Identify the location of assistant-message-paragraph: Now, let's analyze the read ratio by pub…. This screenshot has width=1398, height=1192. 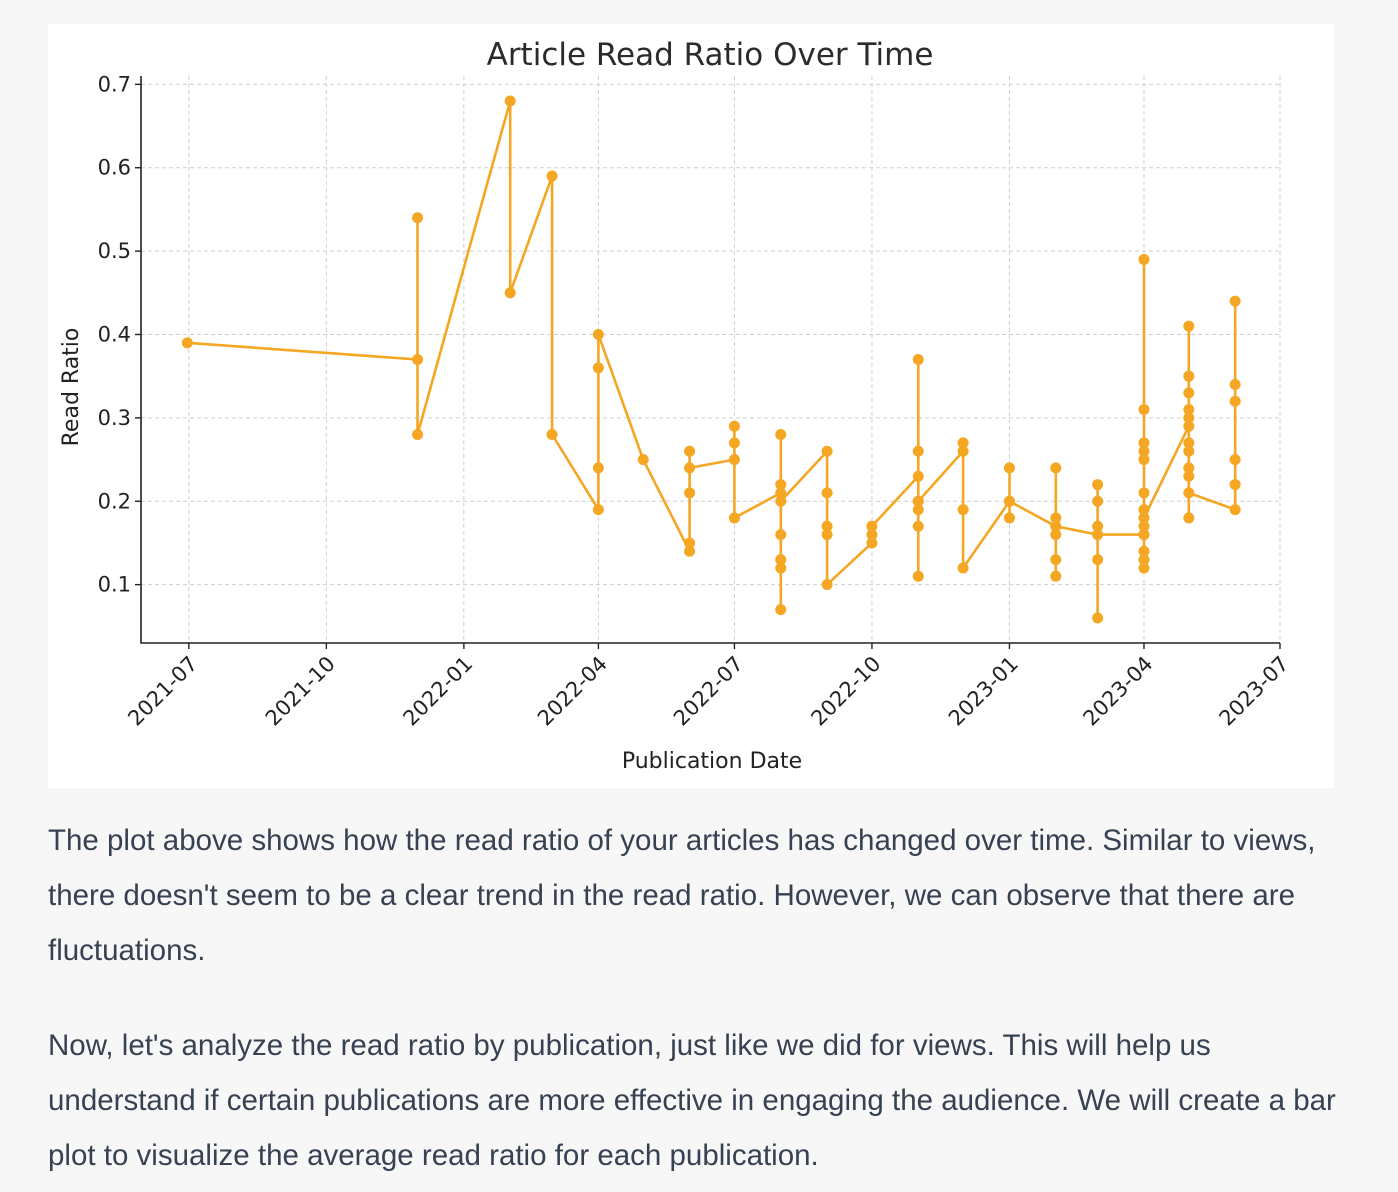
(692, 1100).